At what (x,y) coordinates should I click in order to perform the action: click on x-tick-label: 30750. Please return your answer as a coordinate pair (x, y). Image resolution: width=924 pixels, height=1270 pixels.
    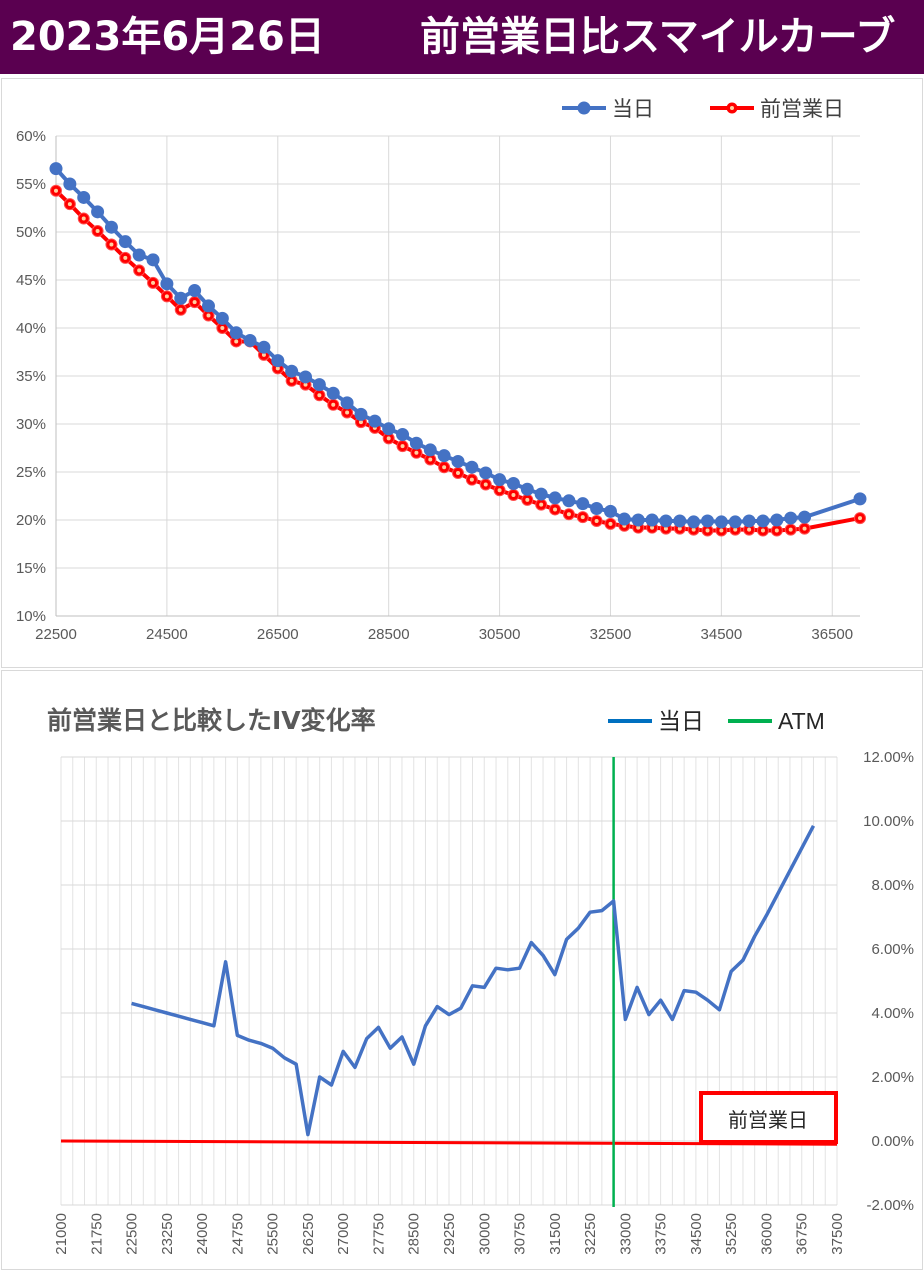
    Looking at the image, I should click on (520, 1234).